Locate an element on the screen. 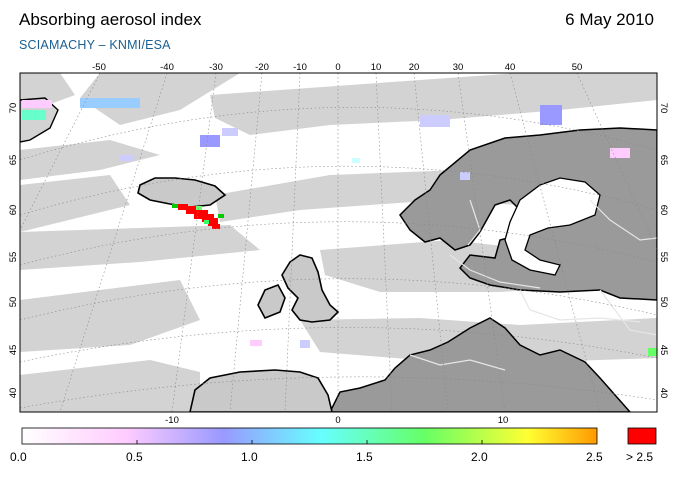 The image size is (676, 480). top-lon-label: 10 is located at coordinates (376, 67).